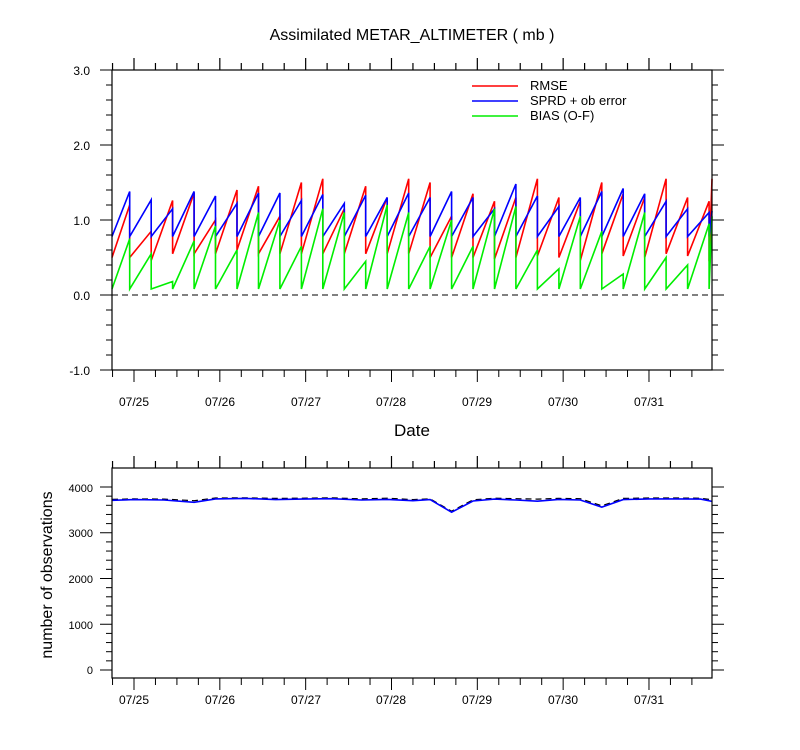  What do you see at coordinates (412, 248) in the screenshot?
I see `series-line-bias-o-f` at bounding box center [412, 248].